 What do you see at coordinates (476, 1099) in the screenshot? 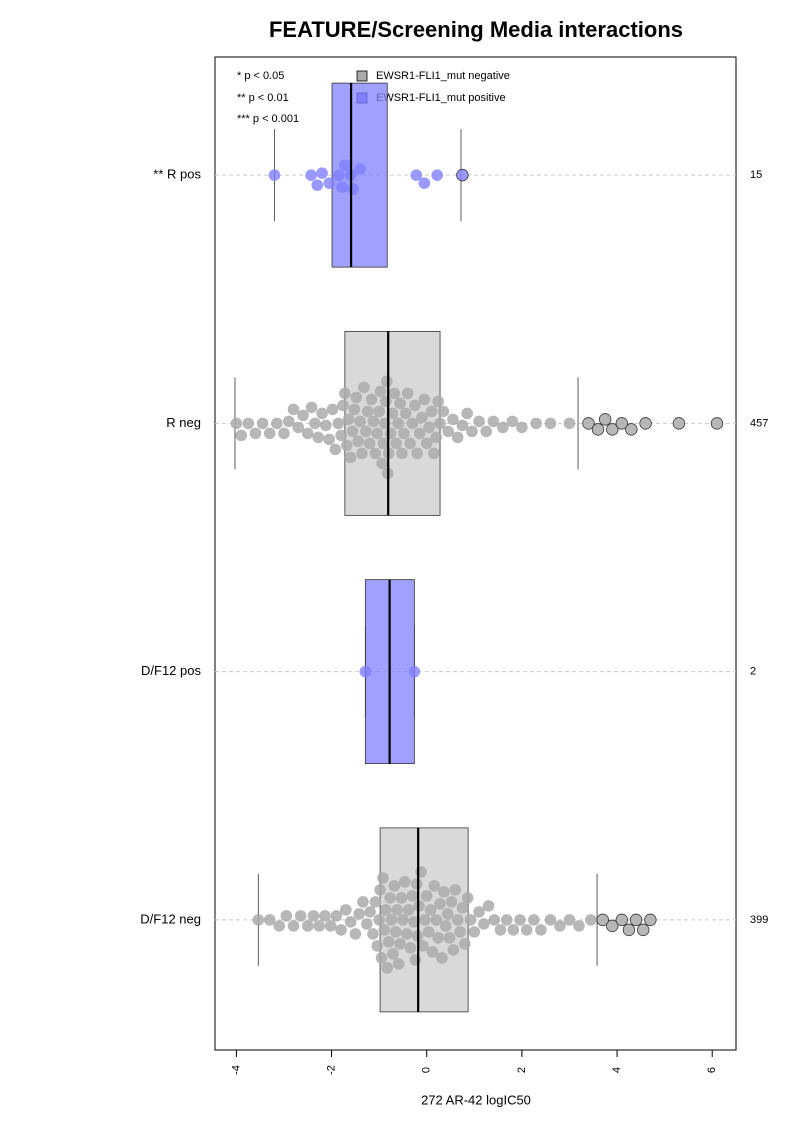
I see `x-axis-label: 272 AR-42 logIC50` at bounding box center [476, 1099].